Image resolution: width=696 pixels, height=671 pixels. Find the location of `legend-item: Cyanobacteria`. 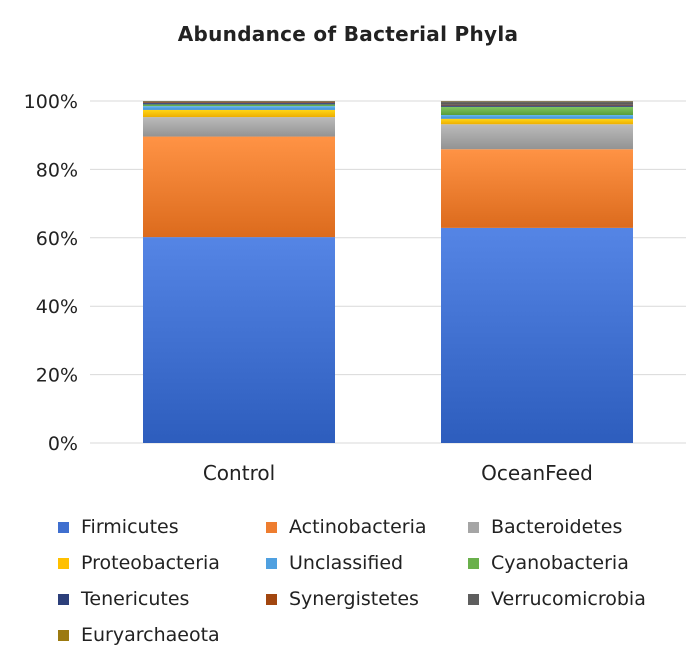

legend-item: Cyanobacteria is located at coordinates (548, 563).